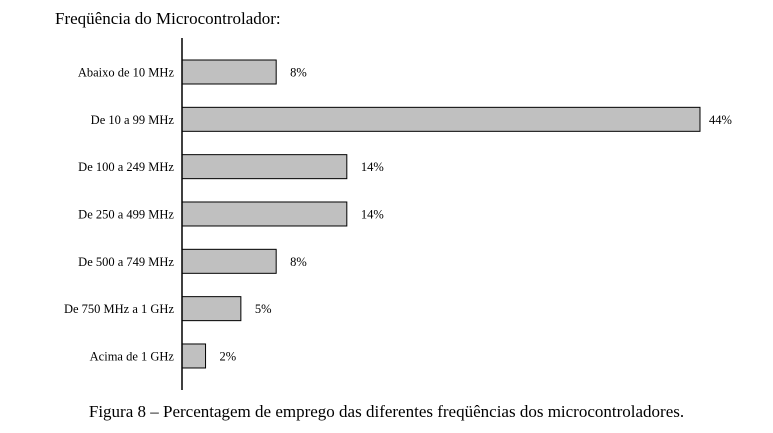  What do you see at coordinates (720, 120) in the screenshot?
I see `value-label: 44%` at bounding box center [720, 120].